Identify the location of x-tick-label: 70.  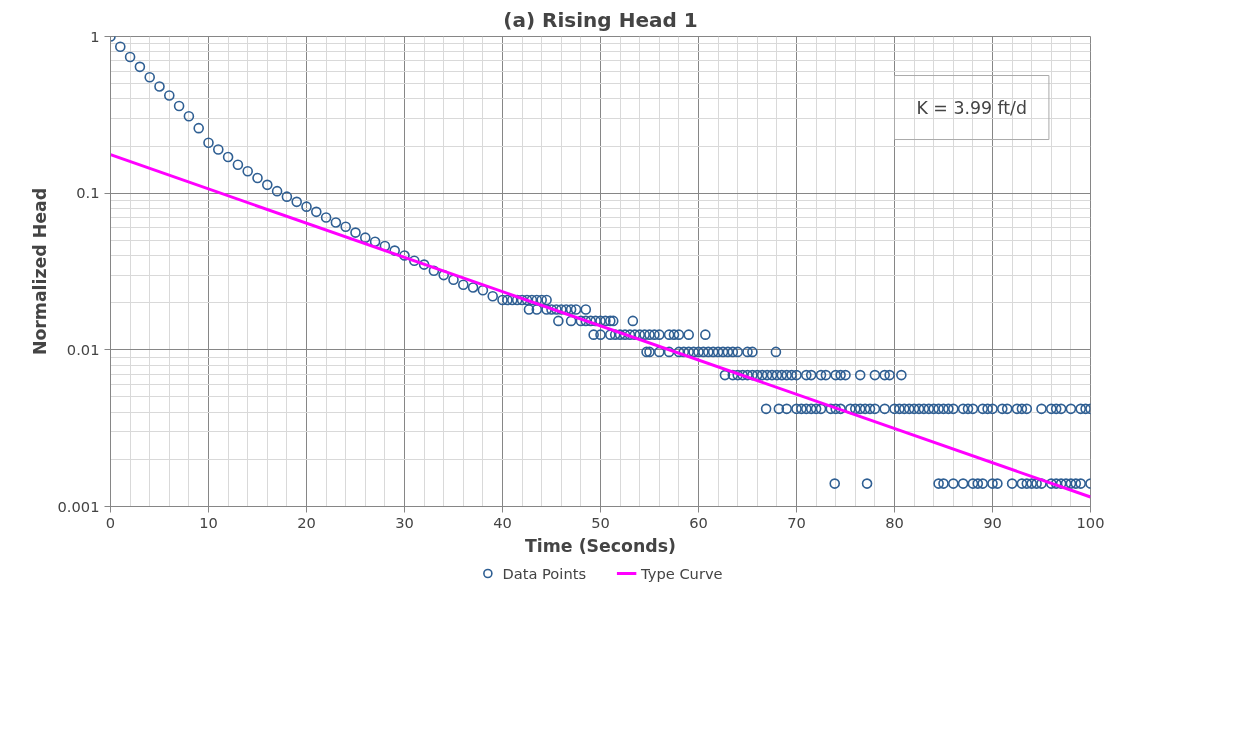
(796, 522).